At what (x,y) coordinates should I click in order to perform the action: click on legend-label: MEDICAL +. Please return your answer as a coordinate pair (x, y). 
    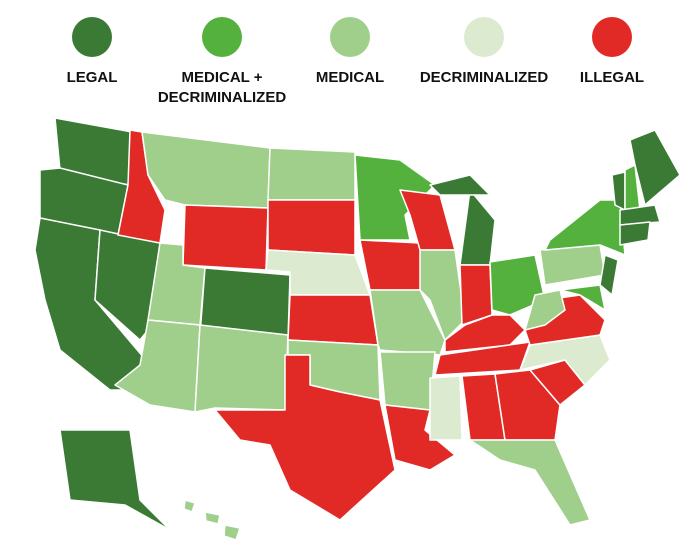
    Looking at the image, I should click on (222, 77).